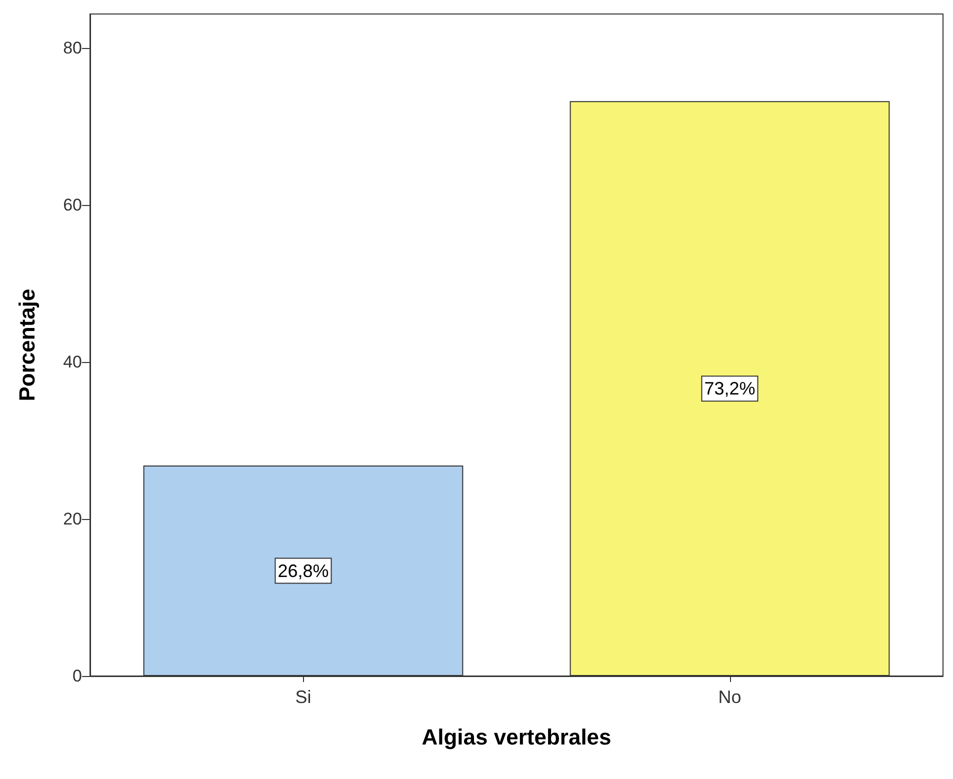 Image resolution: width=953 pixels, height=779 pixels. Describe the element at coordinates (72, 362) in the screenshot. I see `y-tick-label: 40` at that location.